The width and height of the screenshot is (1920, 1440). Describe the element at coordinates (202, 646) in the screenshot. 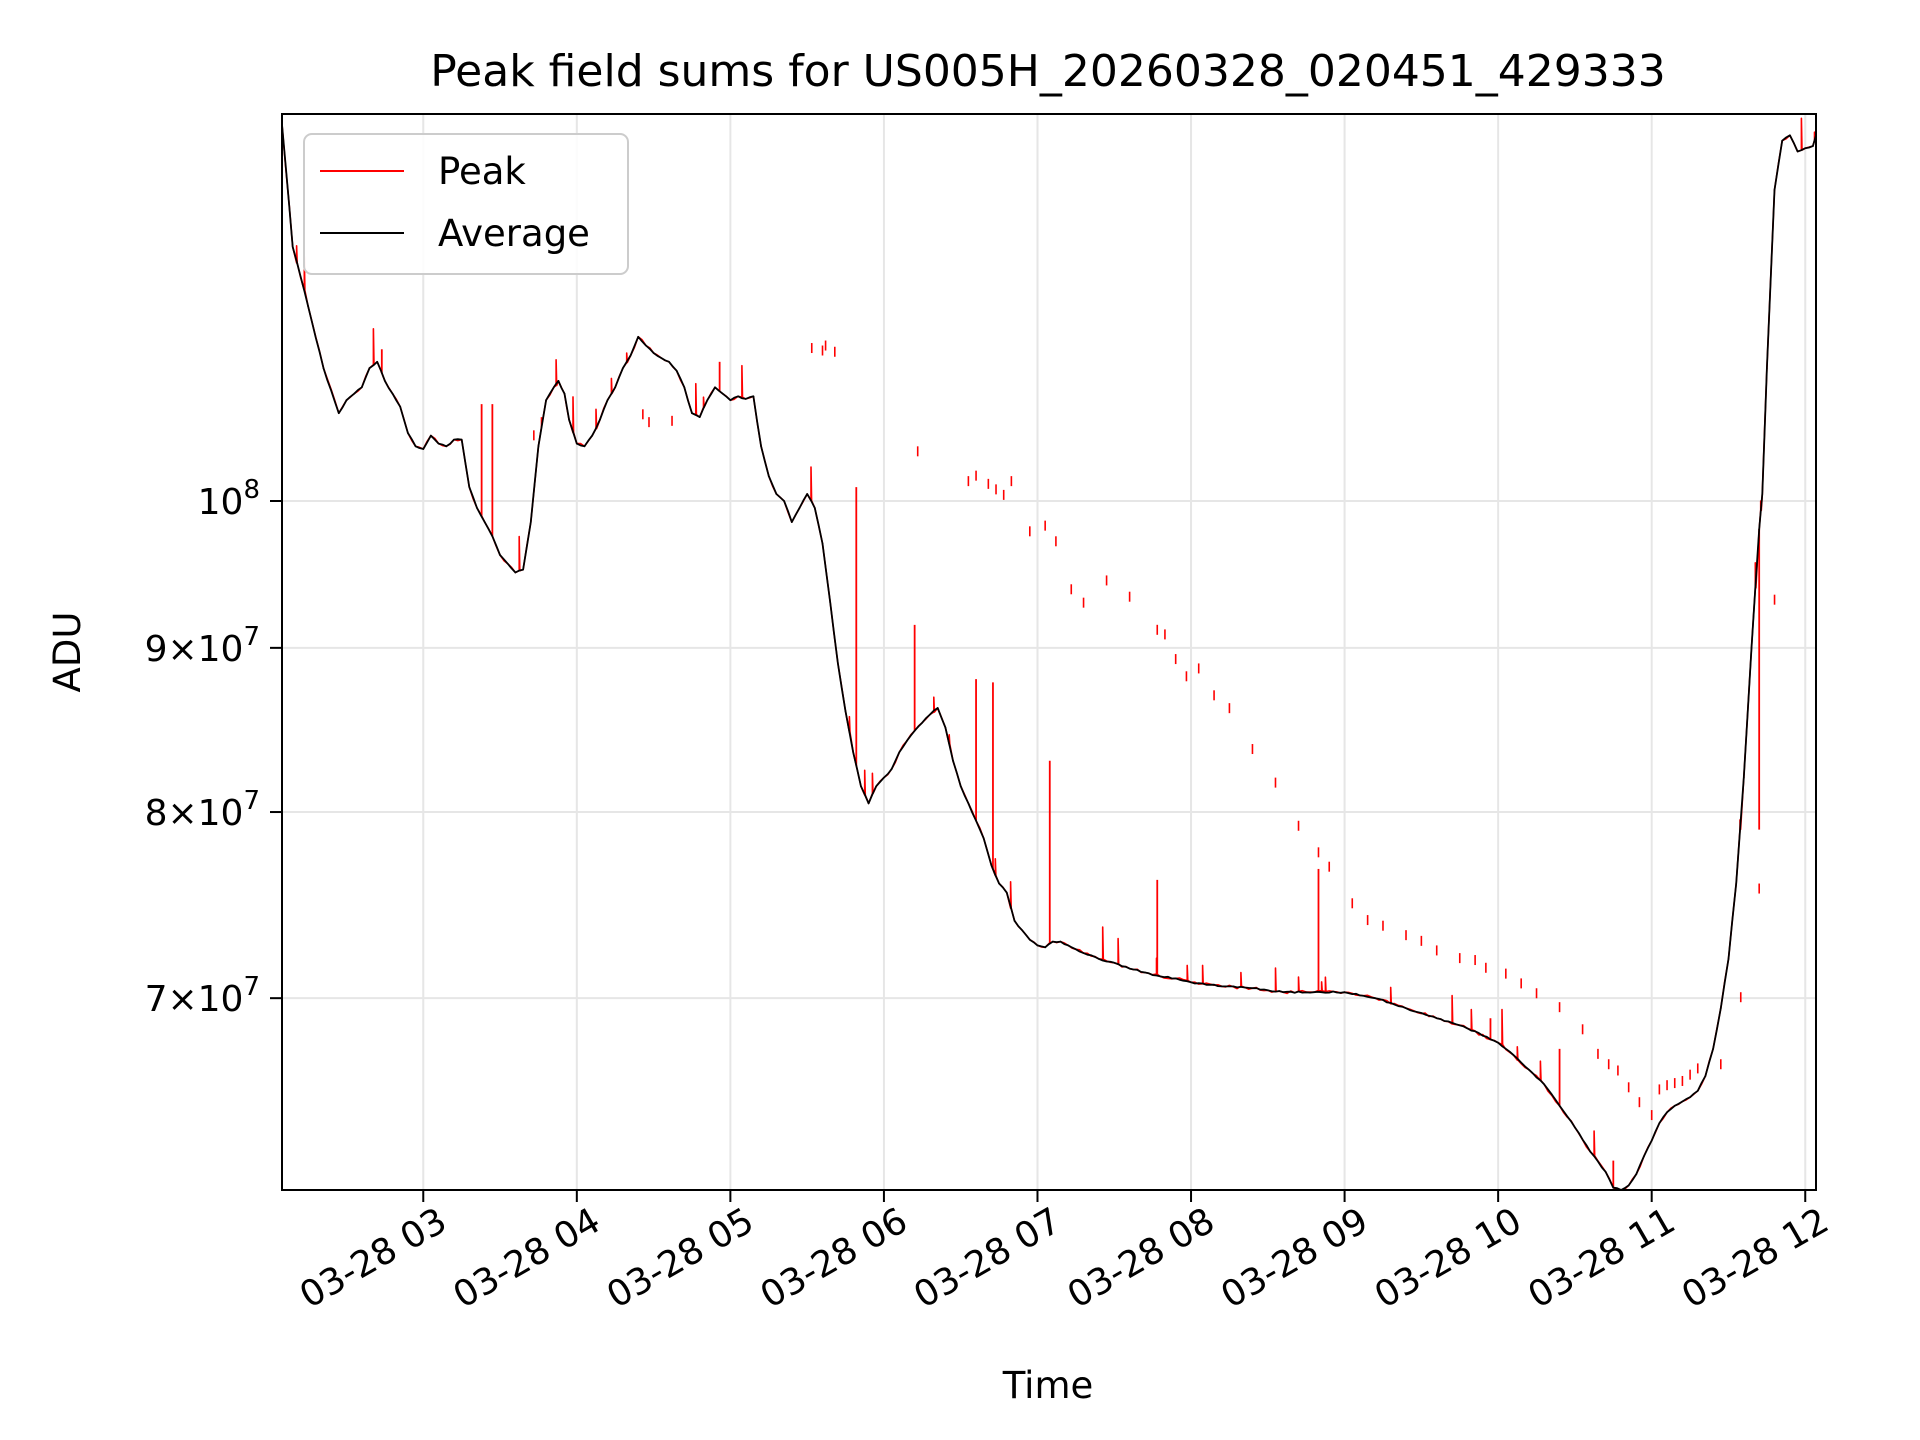

I see `y-tick-label: 9×107` at that location.